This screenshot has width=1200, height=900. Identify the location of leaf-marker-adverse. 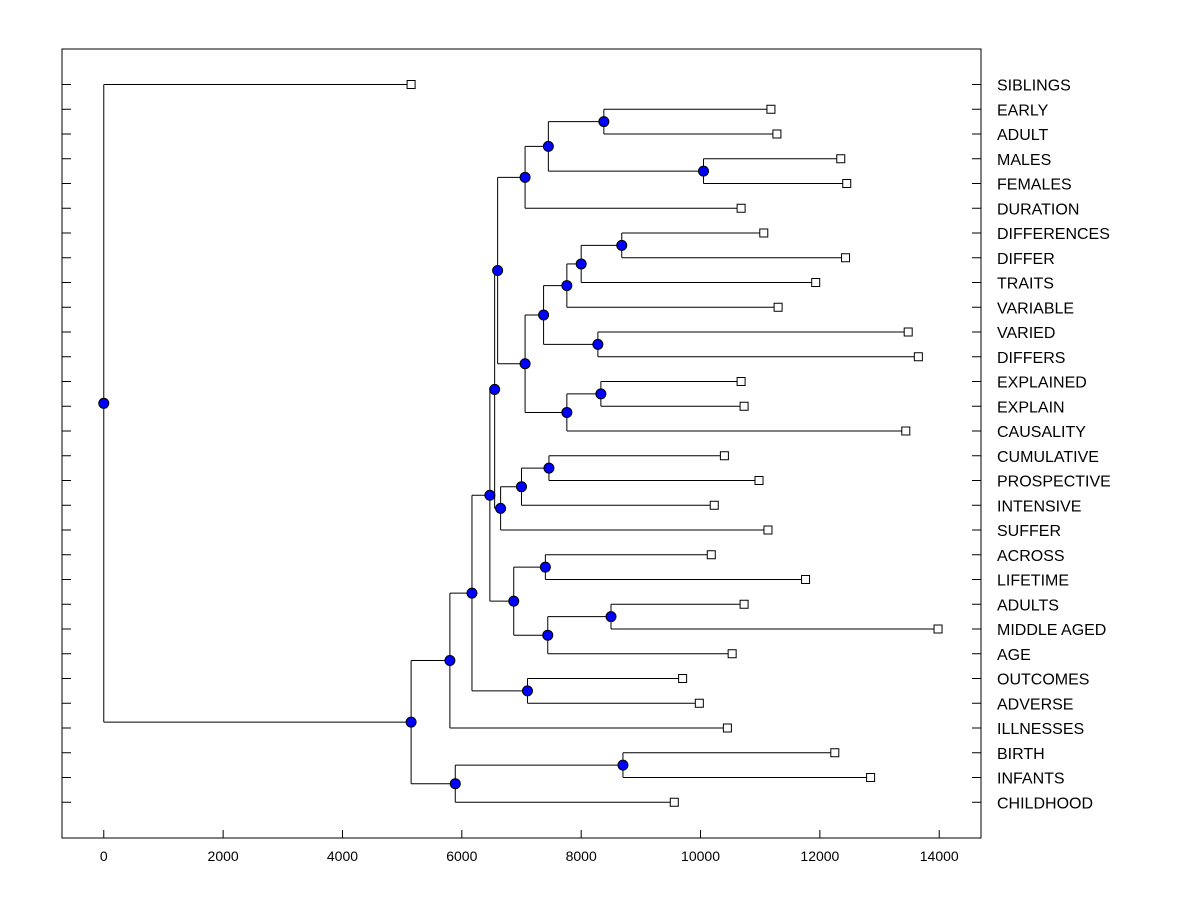
(699, 703).